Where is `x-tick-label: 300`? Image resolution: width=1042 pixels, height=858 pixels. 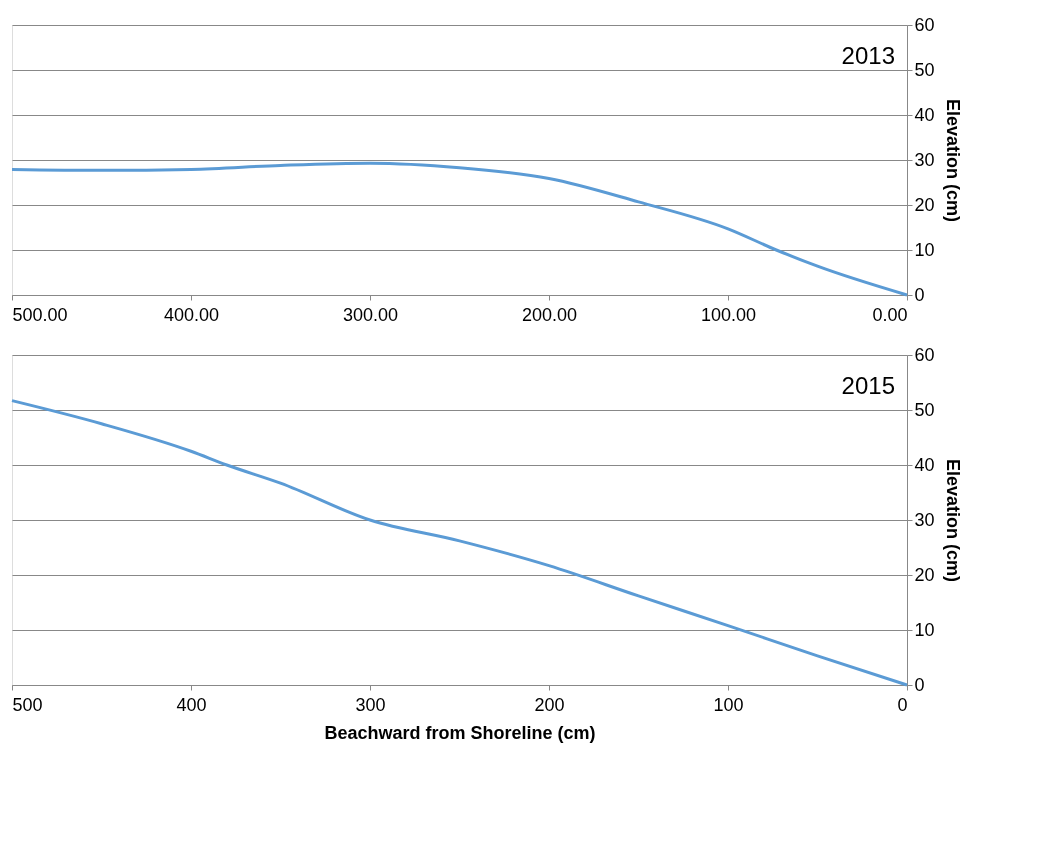 x-tick-label: 300 is located at coordinates (370, 704).